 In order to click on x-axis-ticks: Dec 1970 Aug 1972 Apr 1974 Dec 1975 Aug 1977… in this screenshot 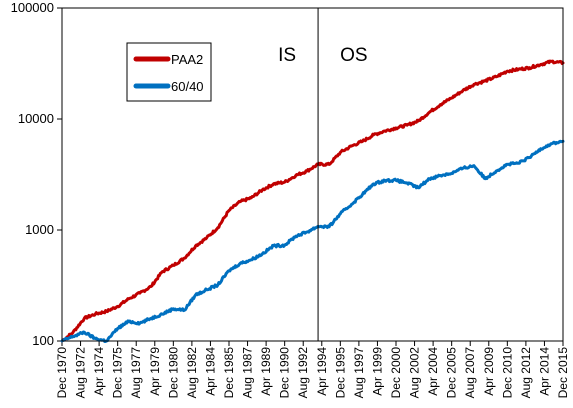, I will do `click(312, 369)`.